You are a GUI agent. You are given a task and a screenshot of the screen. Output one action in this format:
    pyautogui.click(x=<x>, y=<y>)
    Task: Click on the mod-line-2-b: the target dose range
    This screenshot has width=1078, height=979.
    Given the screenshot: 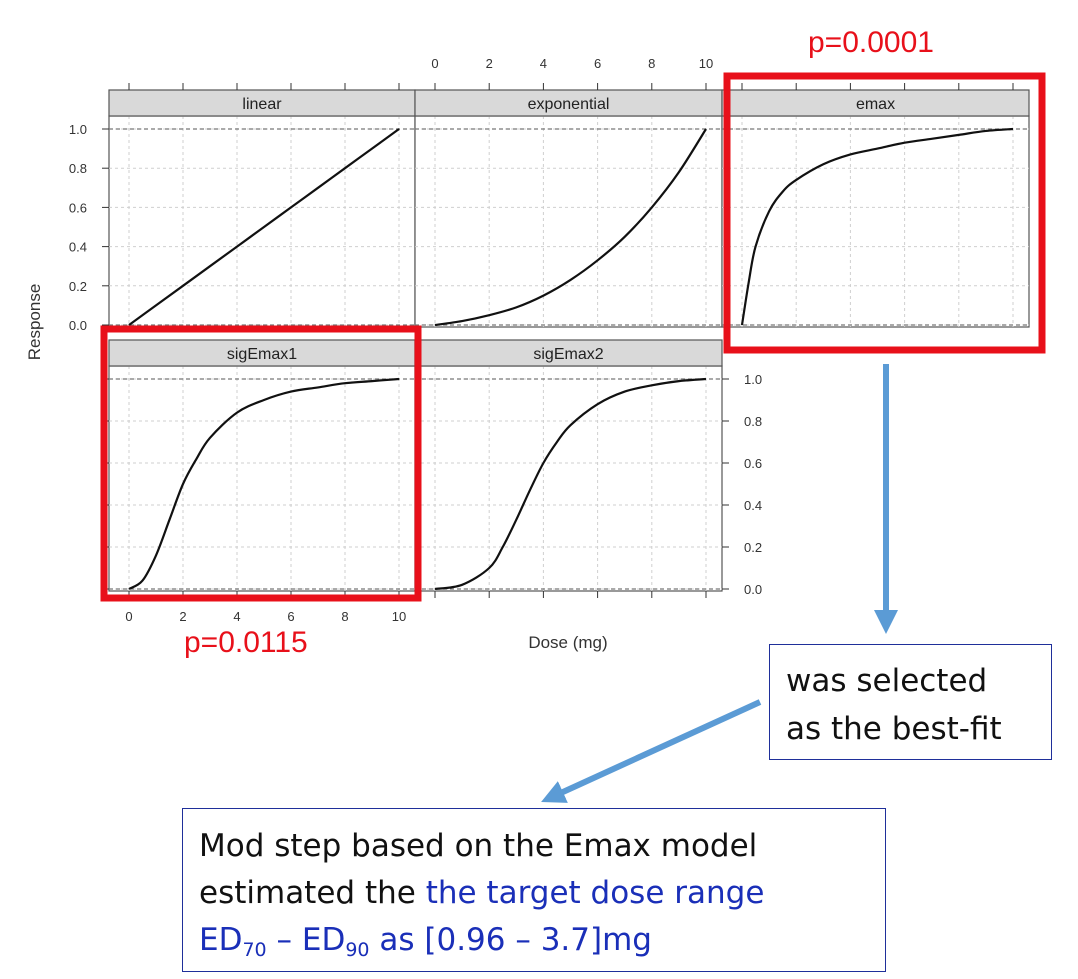 What is the action you would take?
    pyautogui.click(x=595, y=893)
    